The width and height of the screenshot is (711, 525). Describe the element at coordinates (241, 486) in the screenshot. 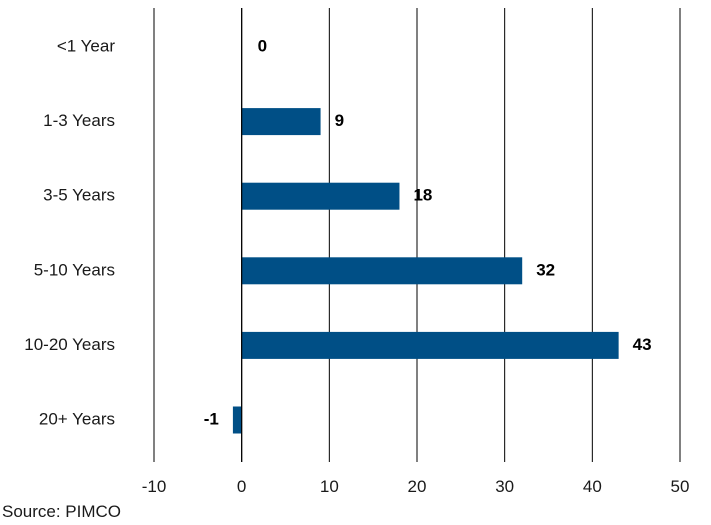

I see `x-tick-label: 0` at that location.